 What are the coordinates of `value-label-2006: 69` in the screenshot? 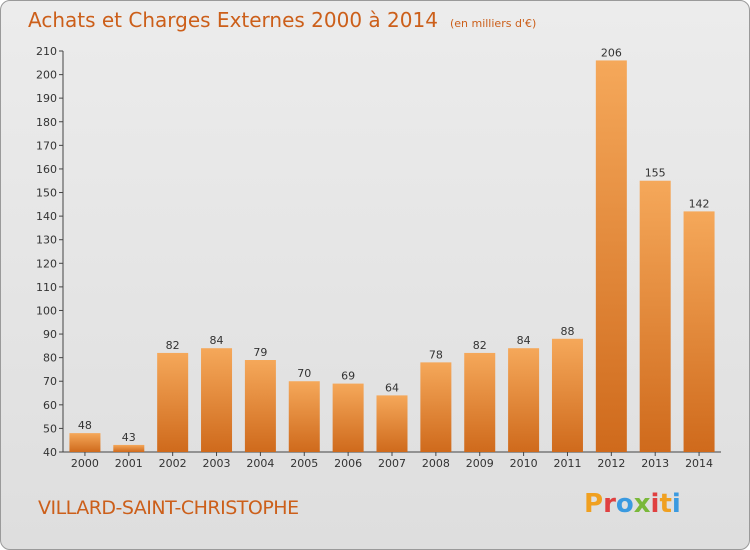 It's located at (348, 376).